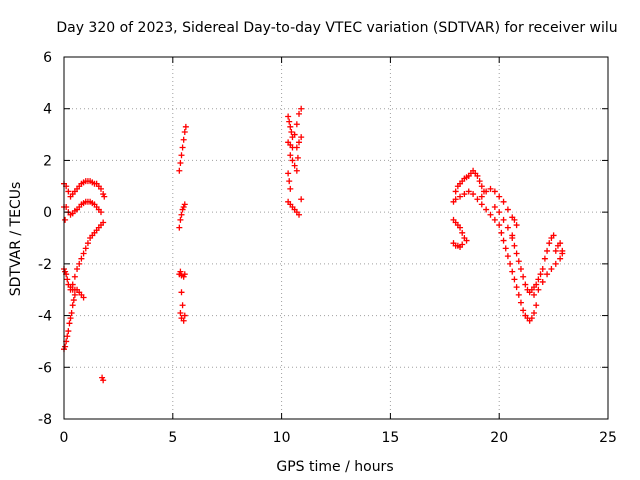  What do you see at coordinates (45, 317) in the screenshot?
I see `y-tick-label: -4` at bounding box center [45, 317].